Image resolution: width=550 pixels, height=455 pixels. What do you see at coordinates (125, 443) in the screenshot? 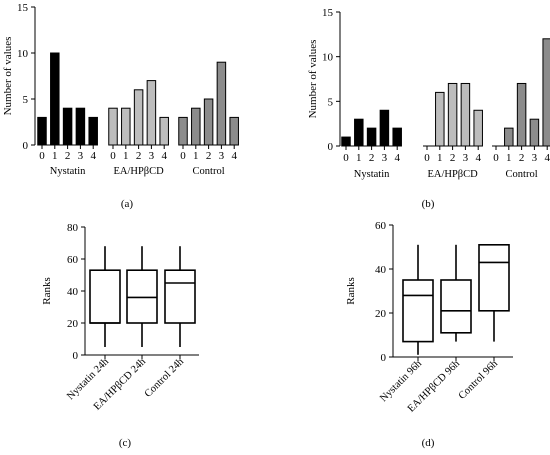
I see `panel-label: (c)` at bounding box center [125, 443].